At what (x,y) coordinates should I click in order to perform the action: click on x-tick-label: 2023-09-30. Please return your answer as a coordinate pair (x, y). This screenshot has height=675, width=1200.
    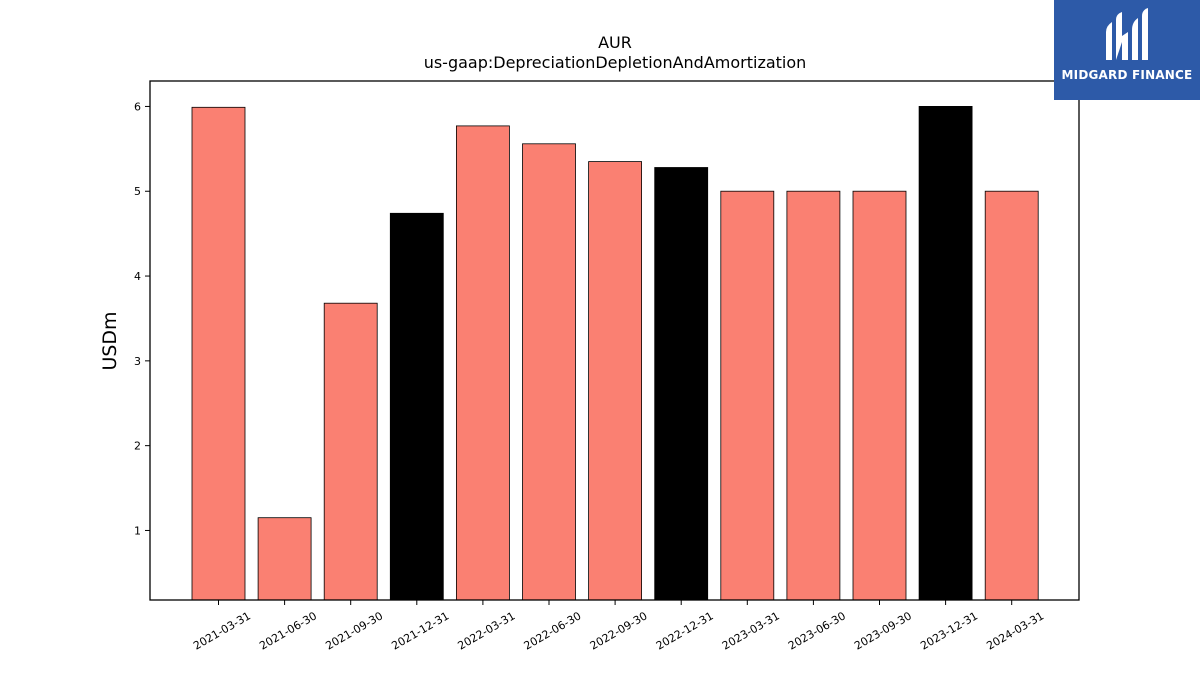
    Looking at the image, I should click on (883, 630).